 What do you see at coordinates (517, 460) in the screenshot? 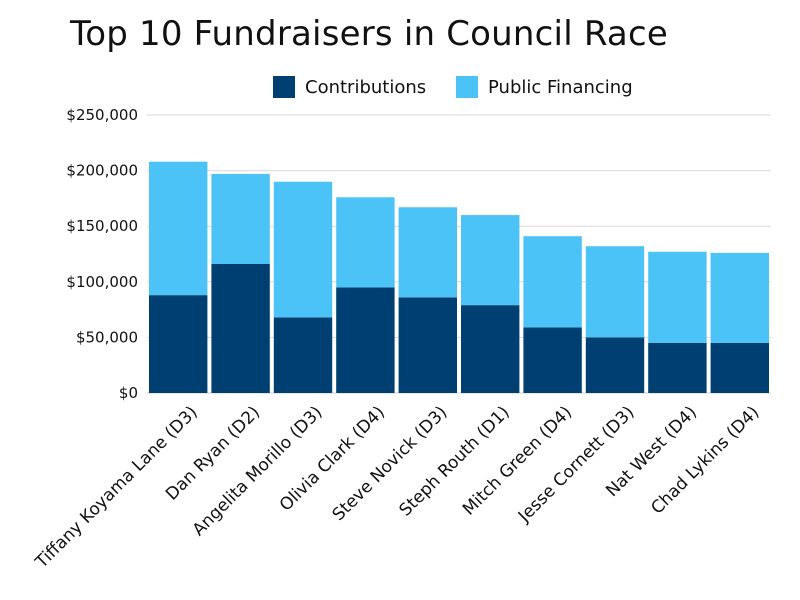
I see `x-tick-label: Mitch Green (D4)` at bounding box center [517, 460].